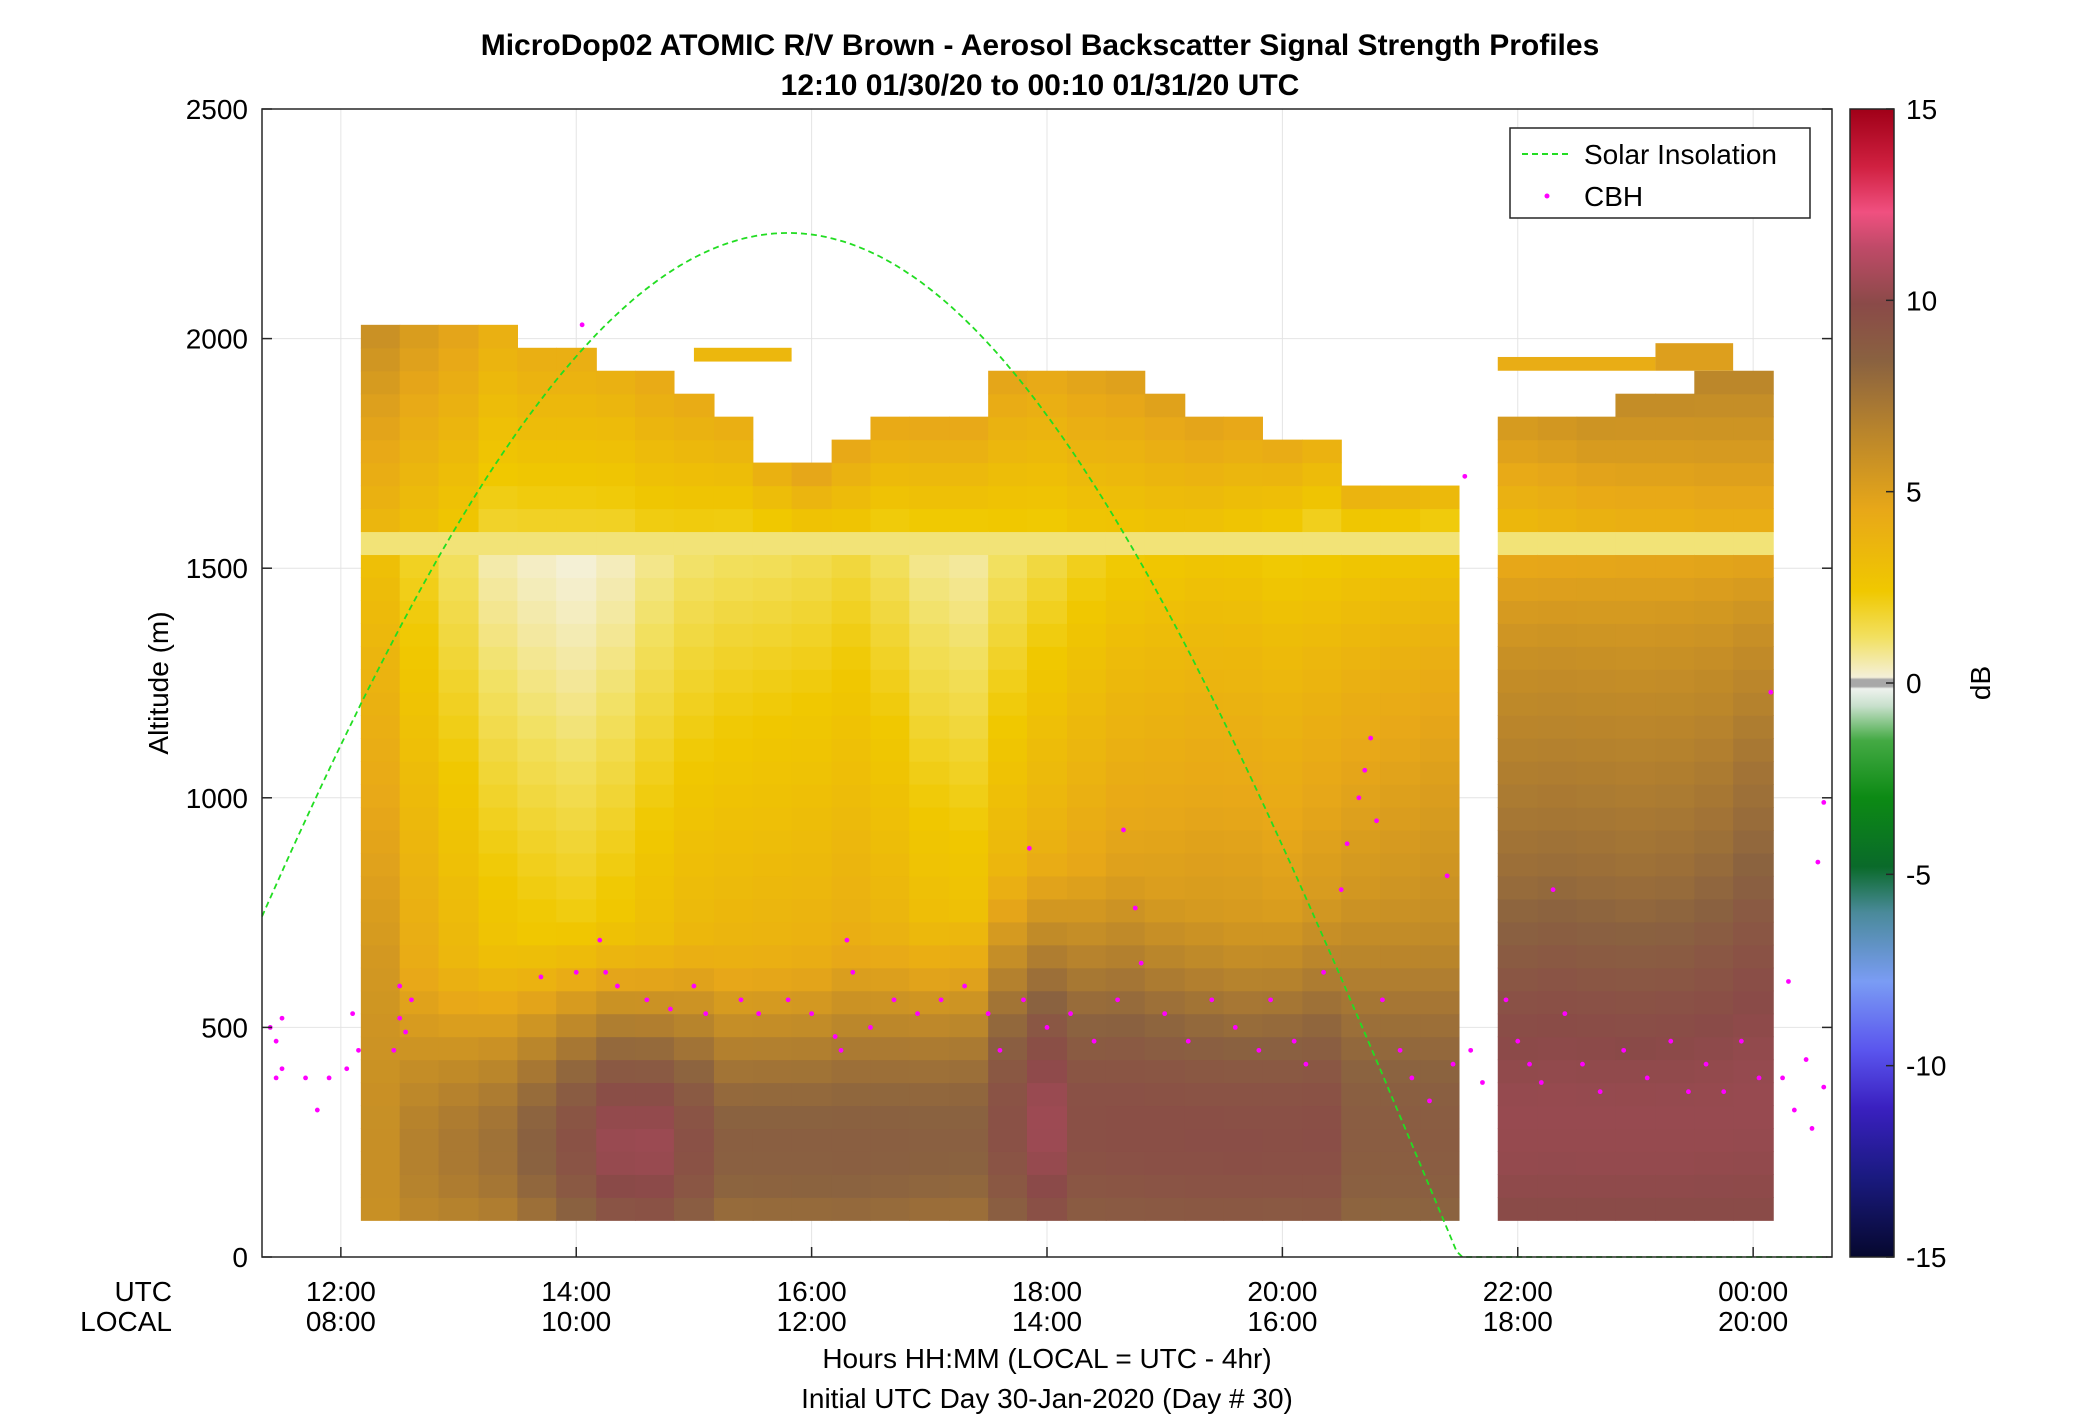 Image resolution: width=2098 pixels, height=1424 pixels. What do you see at coordinates (1660, 173) in the screenshot?
I see `legend-box` at bounding box center [1660, 173].